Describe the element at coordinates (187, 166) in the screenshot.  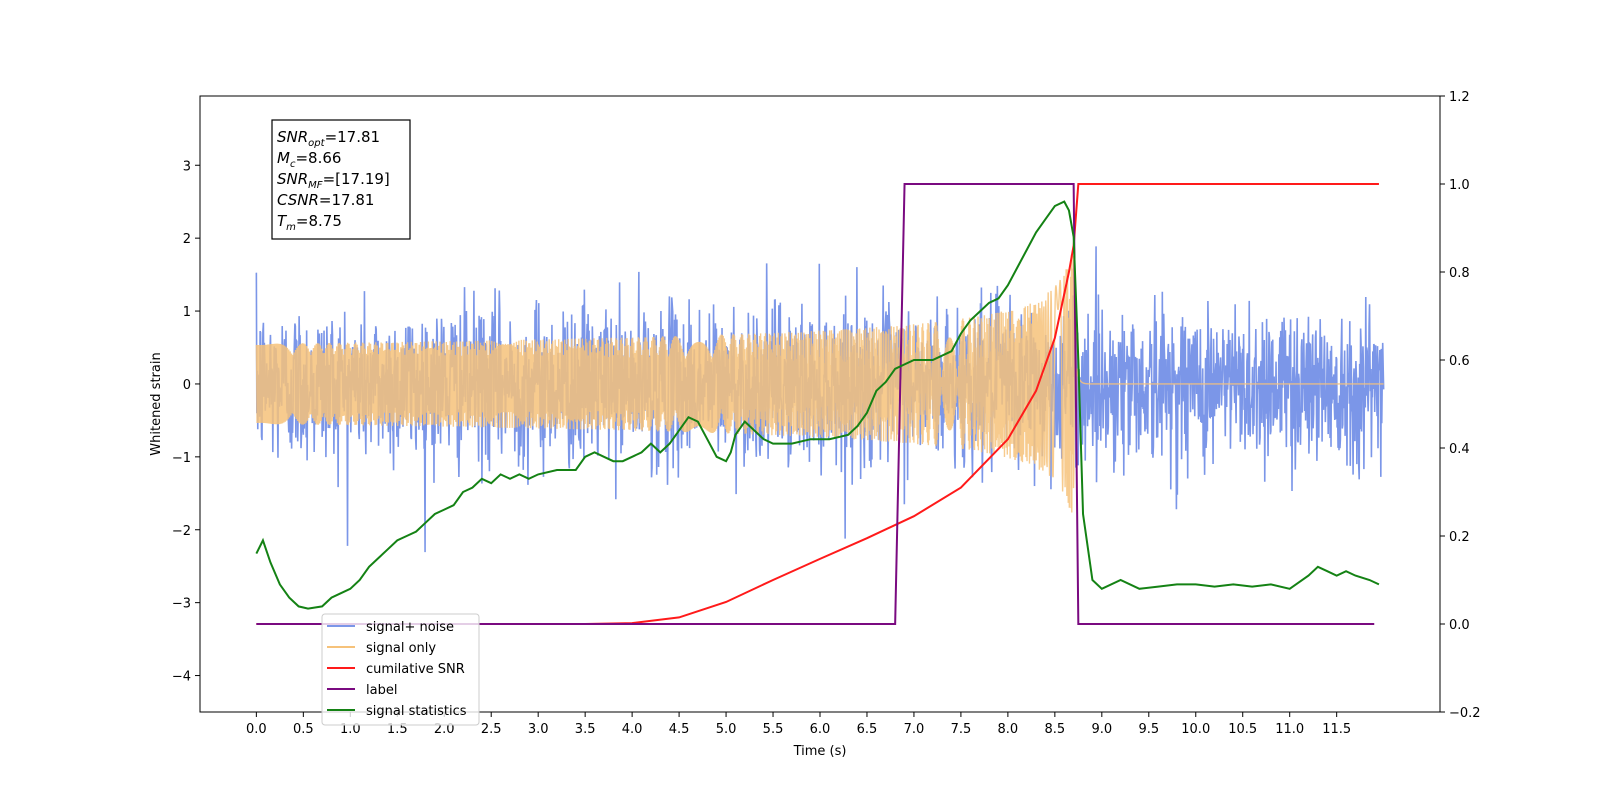
I see `y-tick-label: 3` at that location.